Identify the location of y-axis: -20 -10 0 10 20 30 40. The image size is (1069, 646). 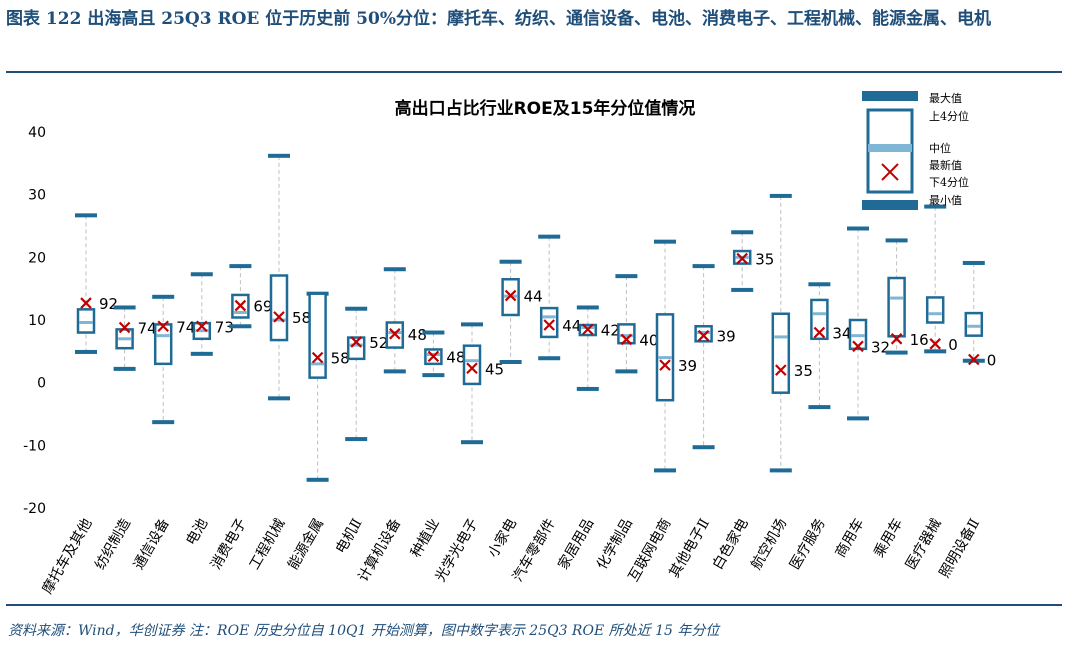
(34, 321).